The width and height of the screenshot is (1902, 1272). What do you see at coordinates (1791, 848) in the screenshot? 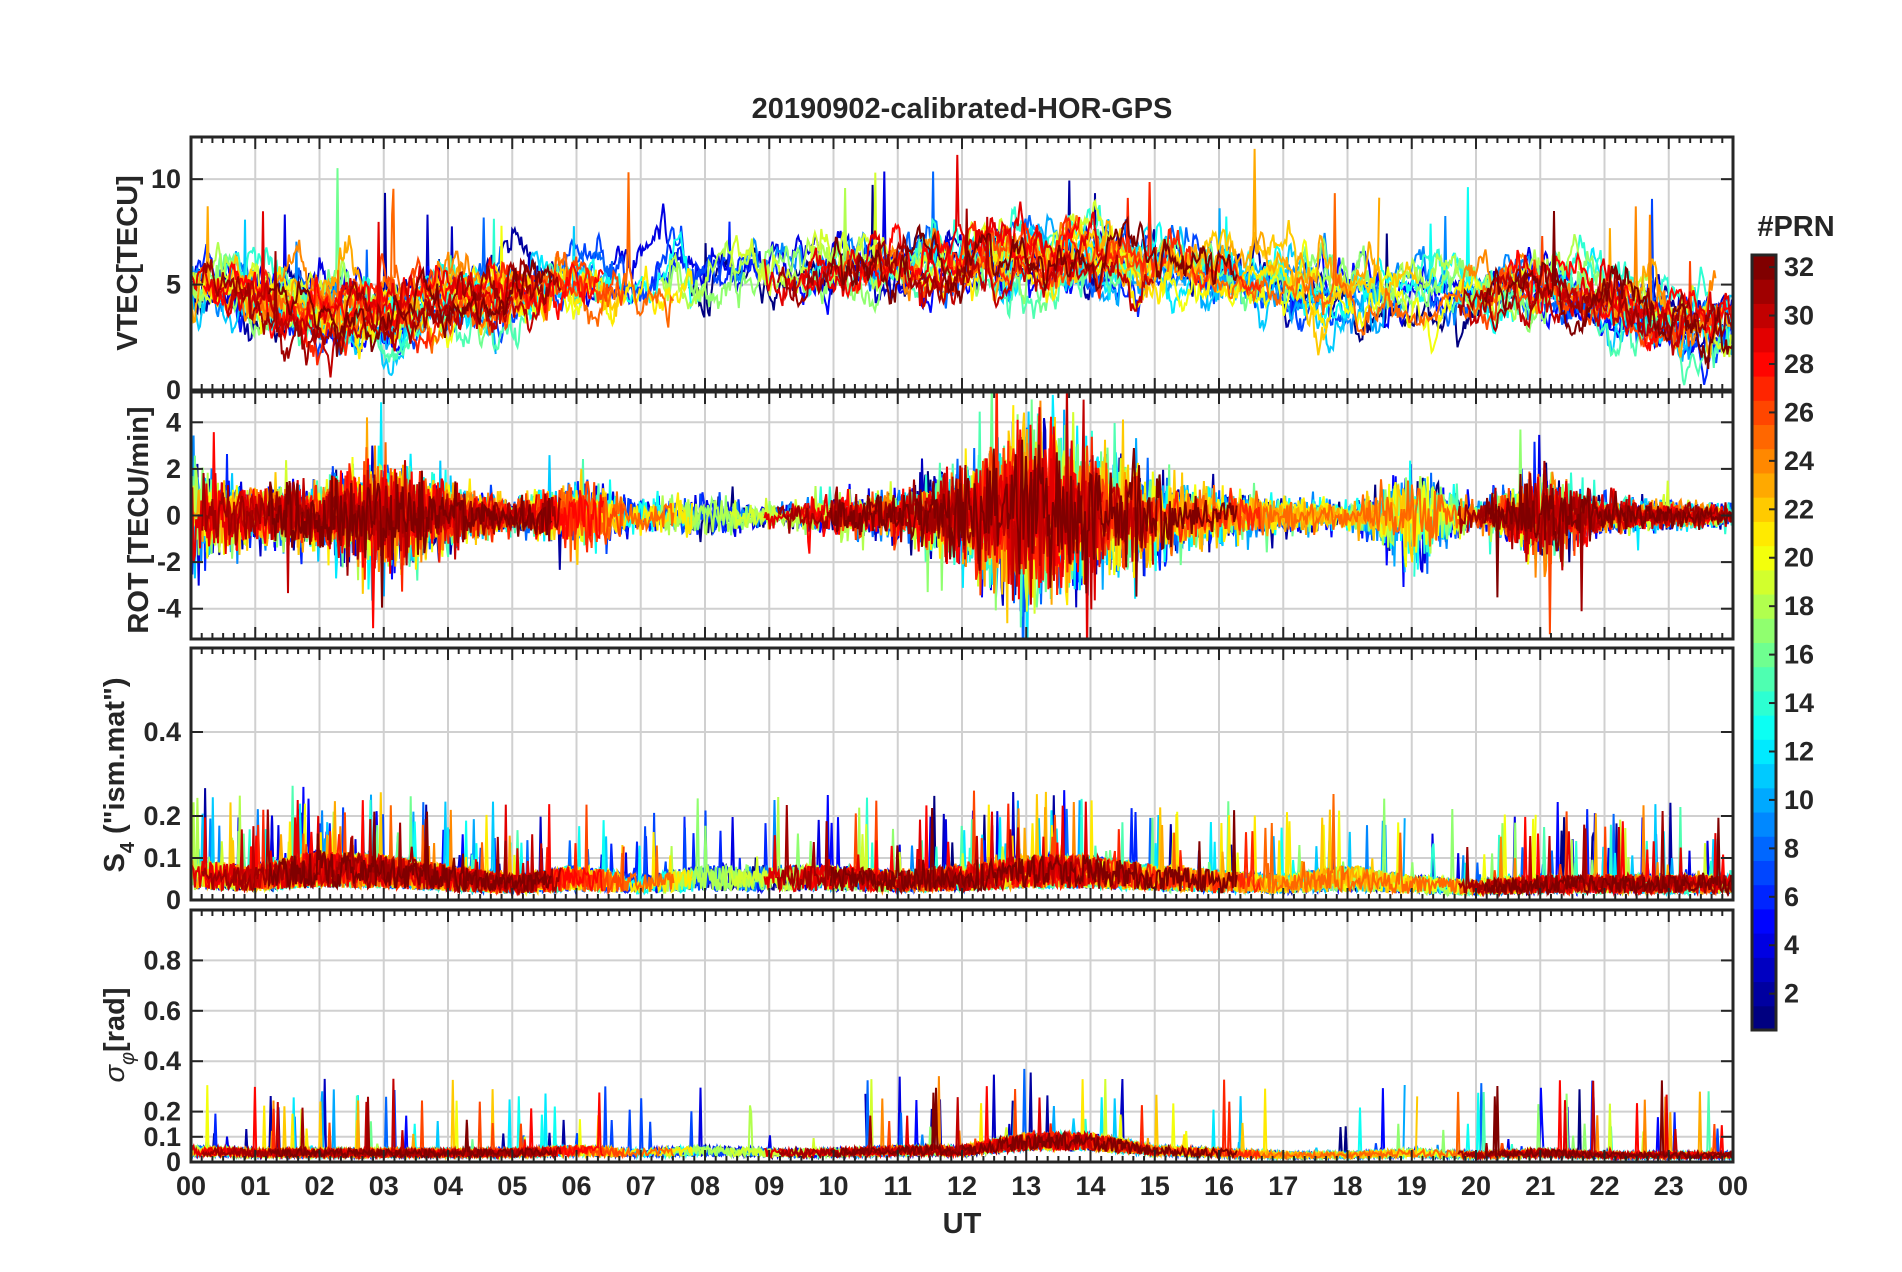
I see `colorbar-tick-label: 8` at bounding box center [1791, 848].